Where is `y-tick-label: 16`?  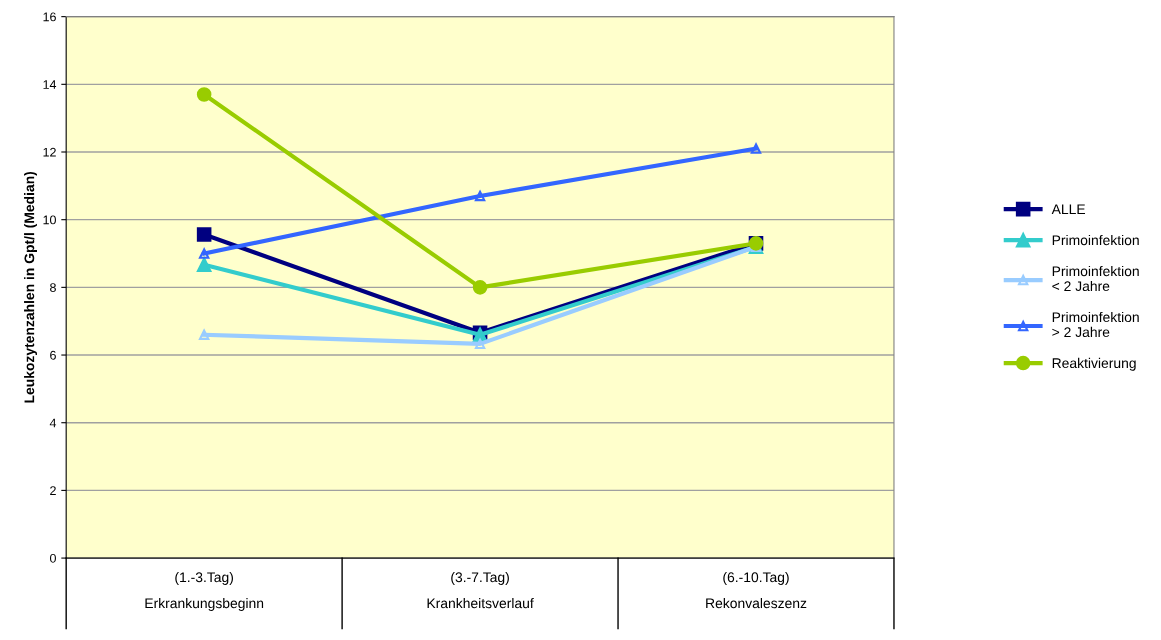 y-tick-label: 16 is located at coordinates (49, 17).